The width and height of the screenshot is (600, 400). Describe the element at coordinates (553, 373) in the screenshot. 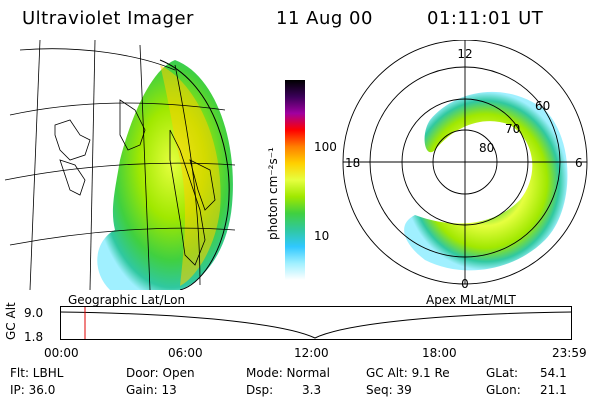

I see `glat-value: 54.1` at that location.